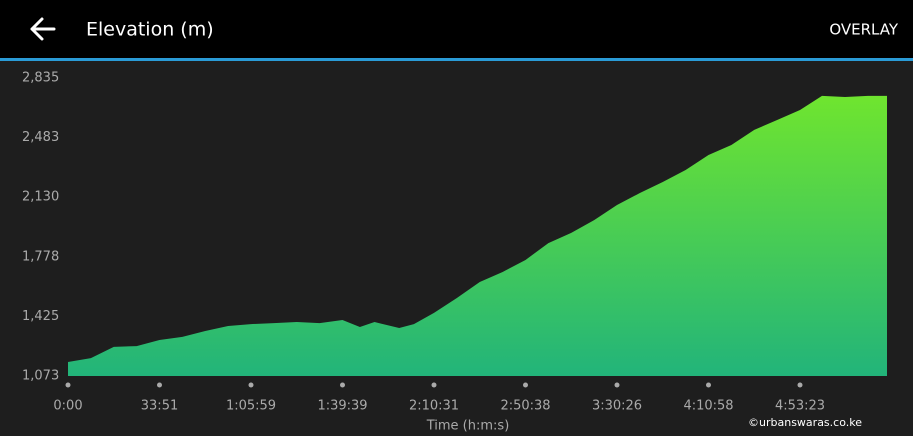  What do you see at coordinates (434, 406) in the screenshot?
I see `x-tick-label: 2:10:31` at bounding box center [434, 406].